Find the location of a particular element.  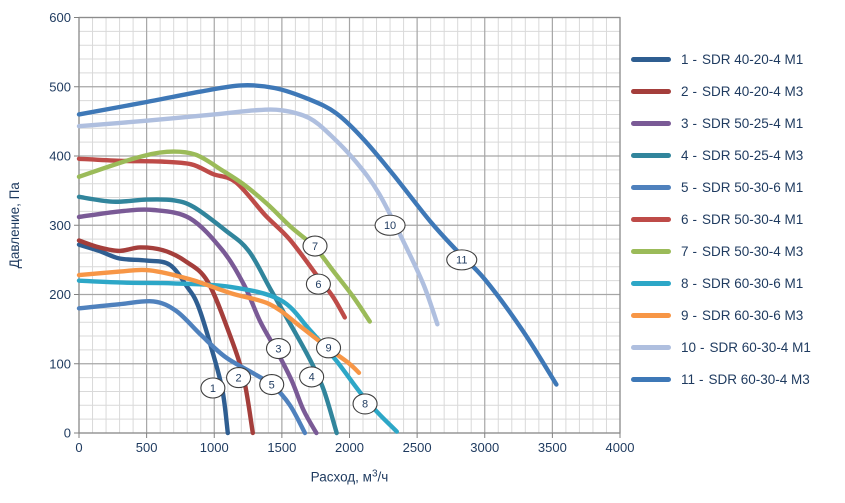

legend-label: SDR 60-30-4 M1 is located at coordinates (760, 347).